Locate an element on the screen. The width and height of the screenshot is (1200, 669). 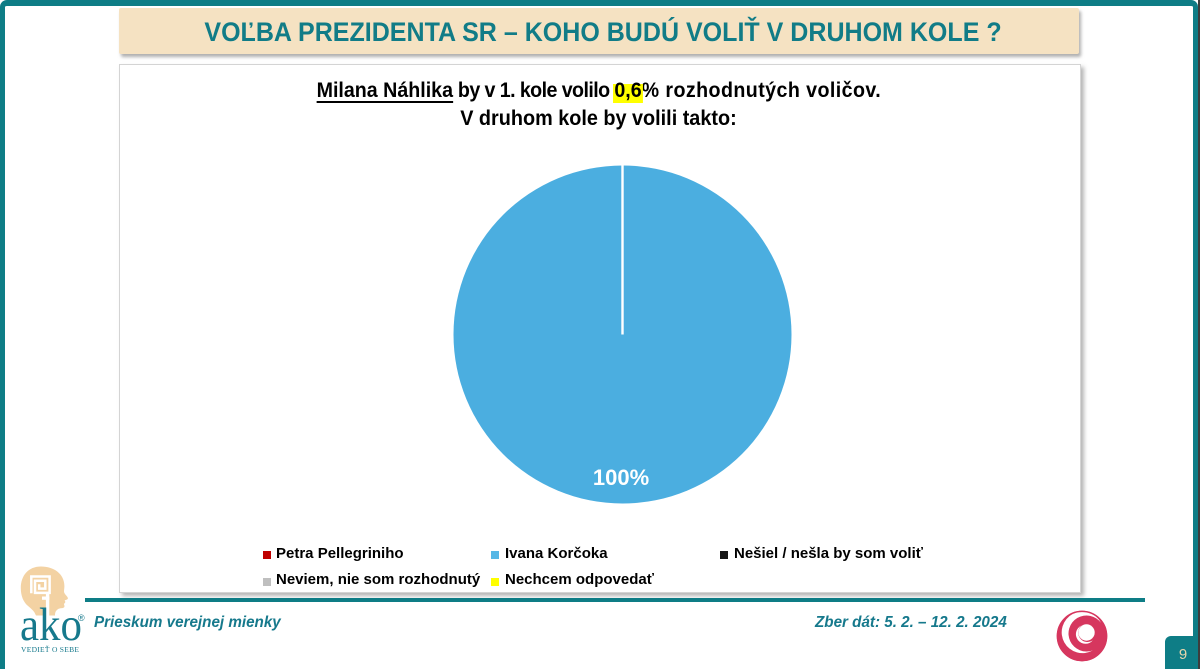
svg-text: 100% is located at coordinates (621, 477).